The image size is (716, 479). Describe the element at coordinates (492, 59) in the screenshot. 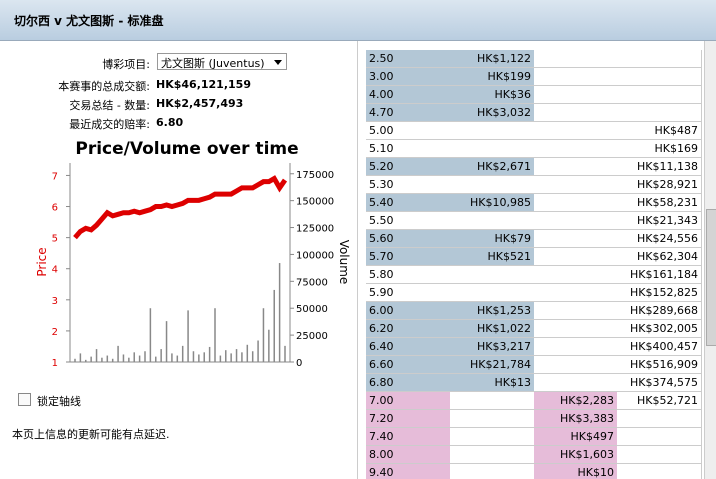

I see `back-cell: HK$1,122` at that location.